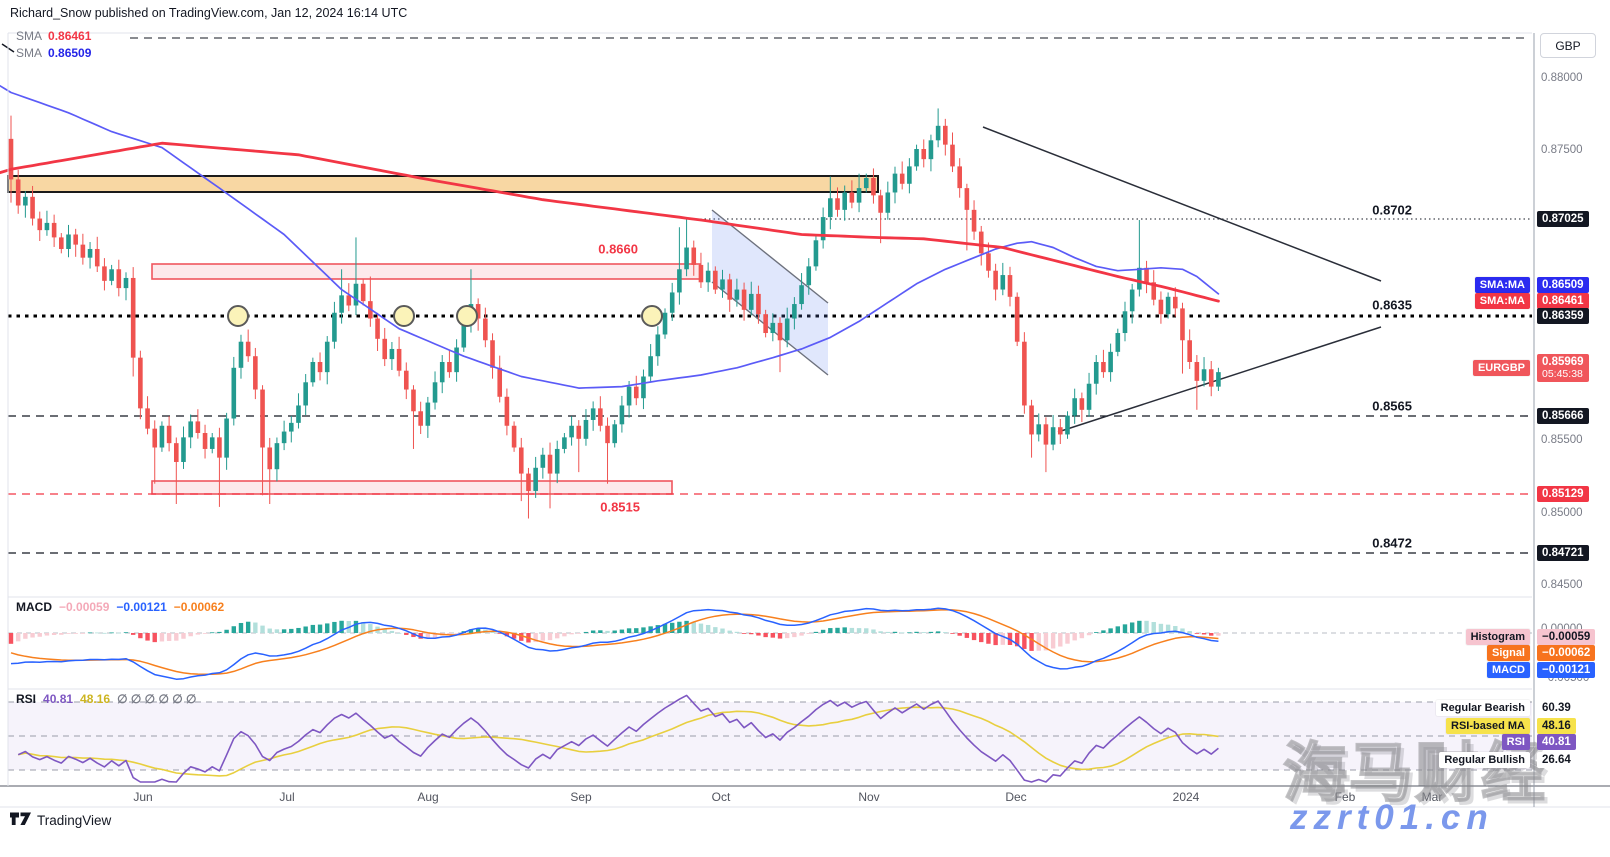  Describe the element at coordinates (70, 53) in the screenshot. I see `legend-value: 0.86509` at that location.